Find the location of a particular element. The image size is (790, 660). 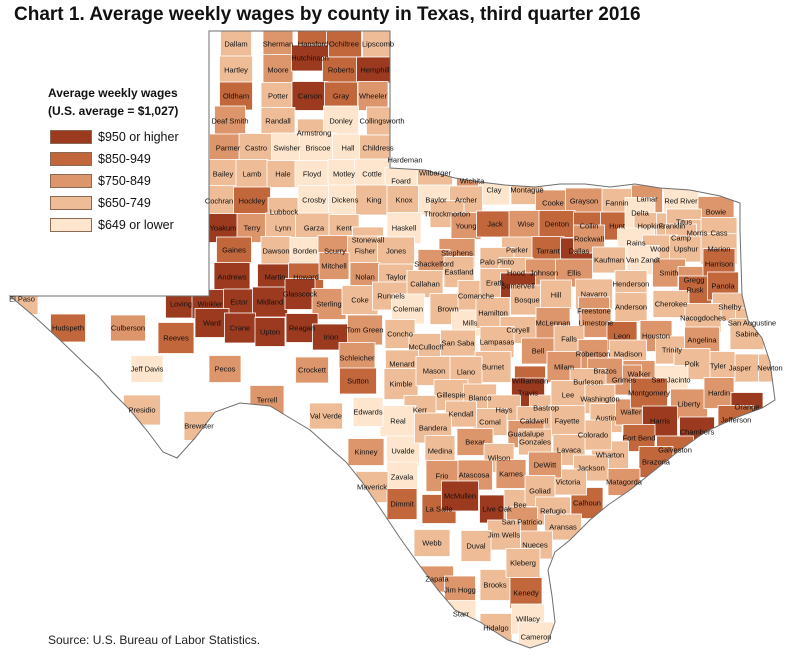

county-kaufman is located at coordinates (609, 260).